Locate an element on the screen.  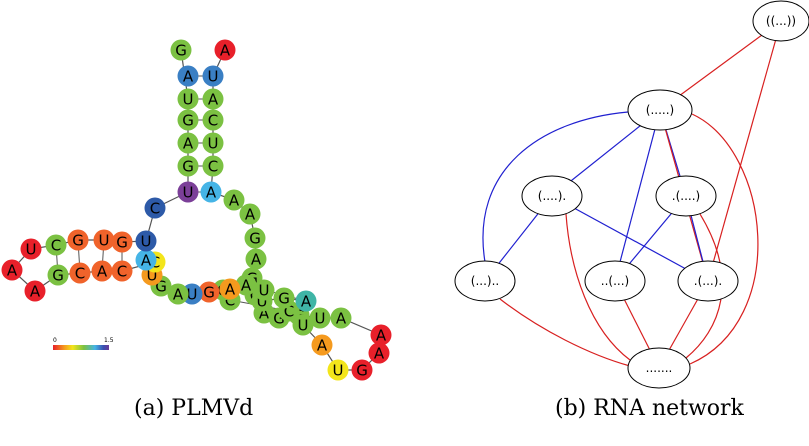
nucleotide-n56: G is located at coordinates (58, 275).